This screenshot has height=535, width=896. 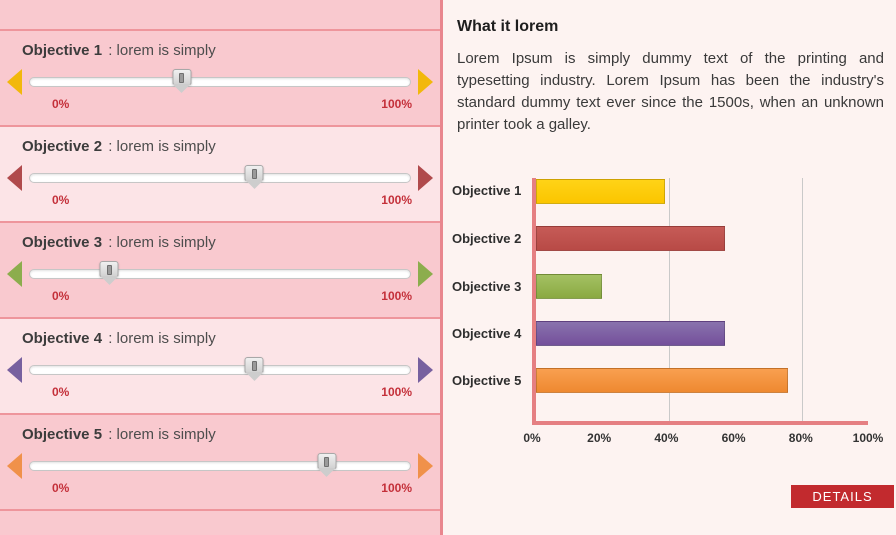 I want to click on x-axis-tick-label: 60%, so click(x=733, y=438).